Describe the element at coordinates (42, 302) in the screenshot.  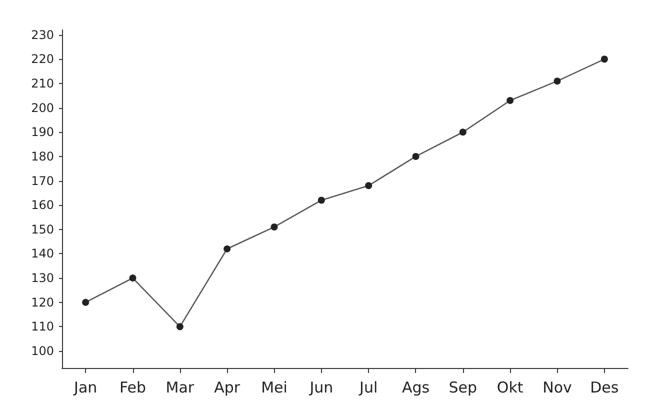
I see `y-tick-label: 120` at that location.